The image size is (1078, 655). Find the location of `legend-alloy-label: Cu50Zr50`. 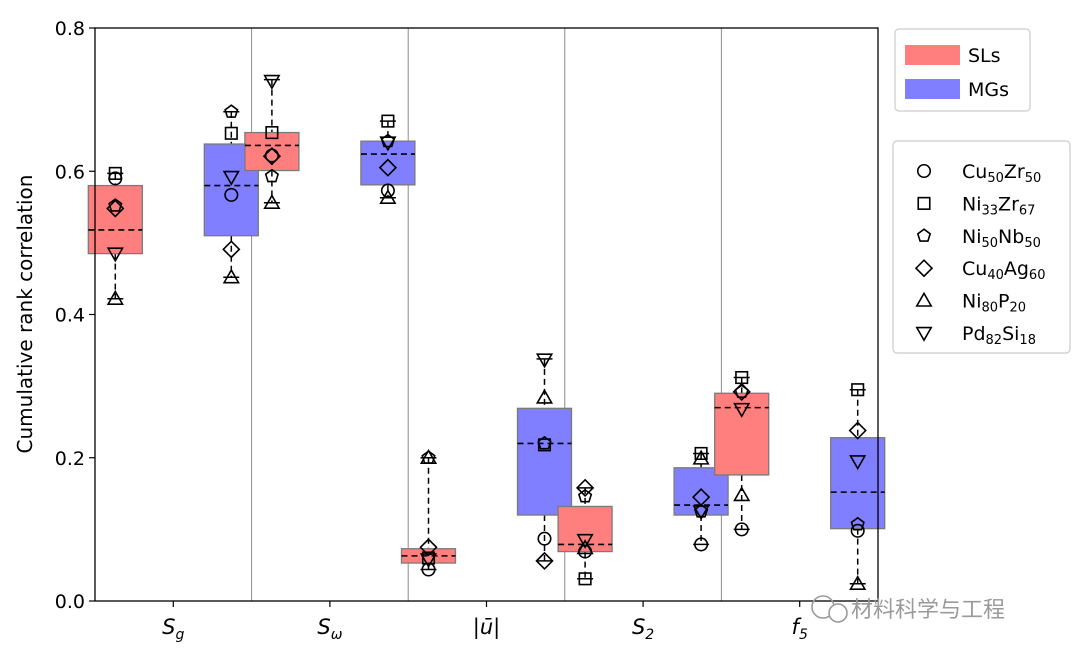

legend-alloy-label: Cu50Zr50 is located at coordinates (1001, 173).